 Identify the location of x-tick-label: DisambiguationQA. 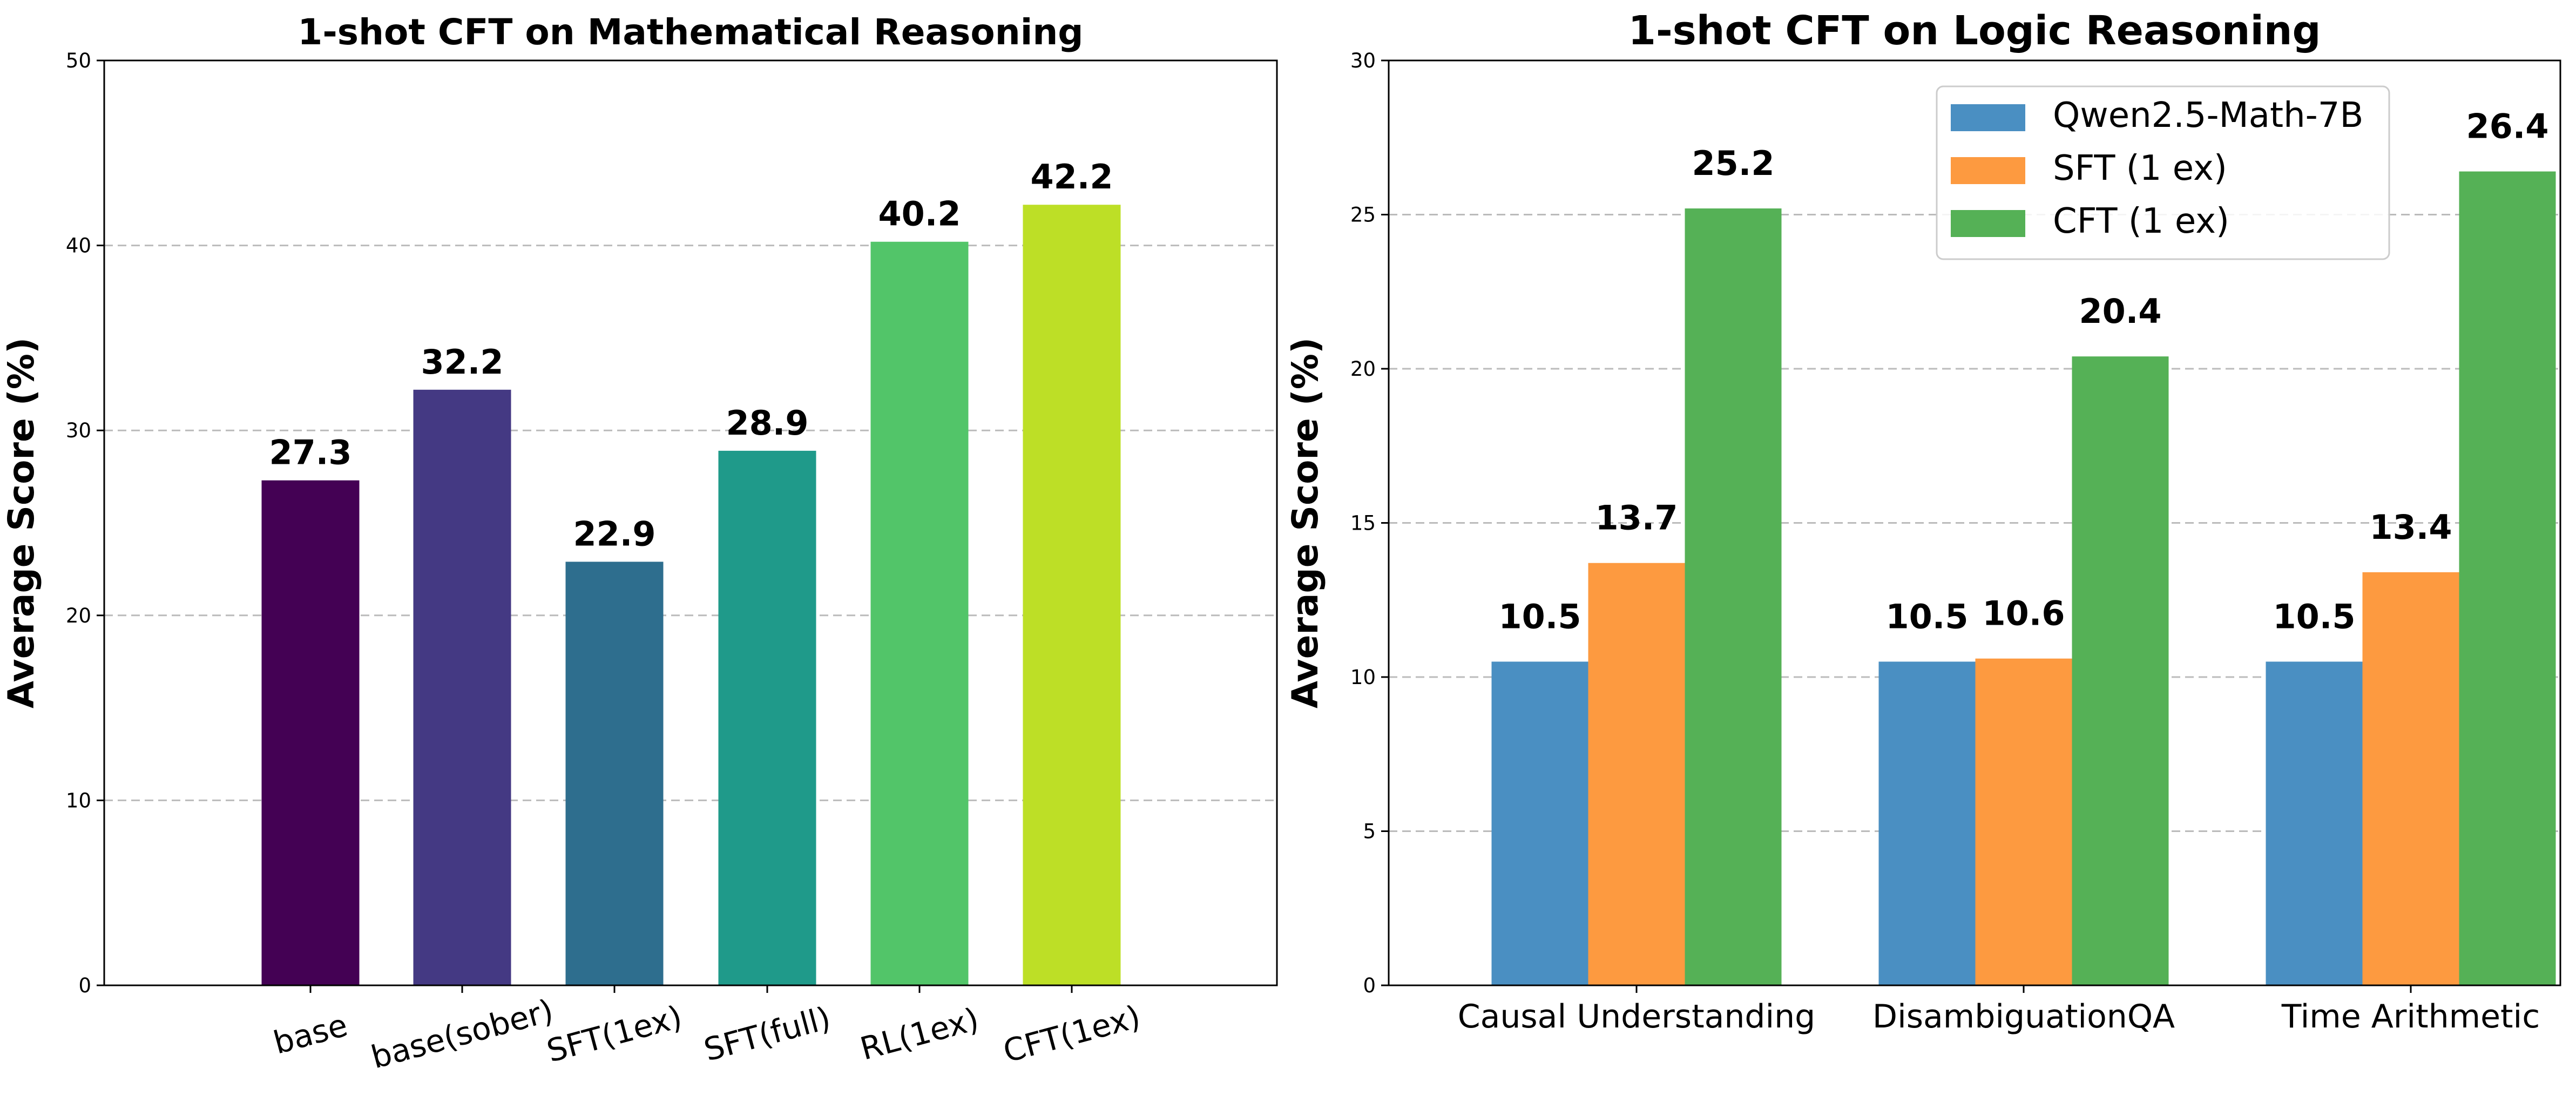
(2024, 1017).